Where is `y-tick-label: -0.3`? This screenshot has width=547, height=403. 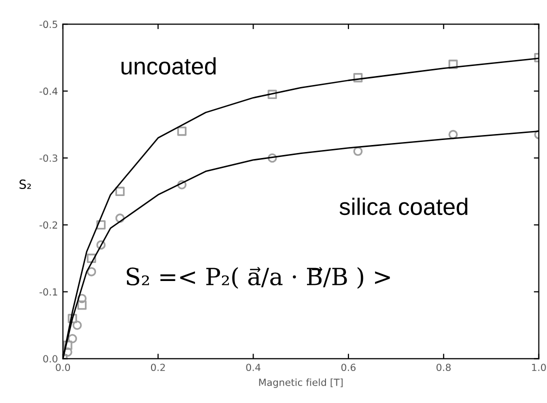 y-tick-label: -0.3 is located at coordinates (49, 158).